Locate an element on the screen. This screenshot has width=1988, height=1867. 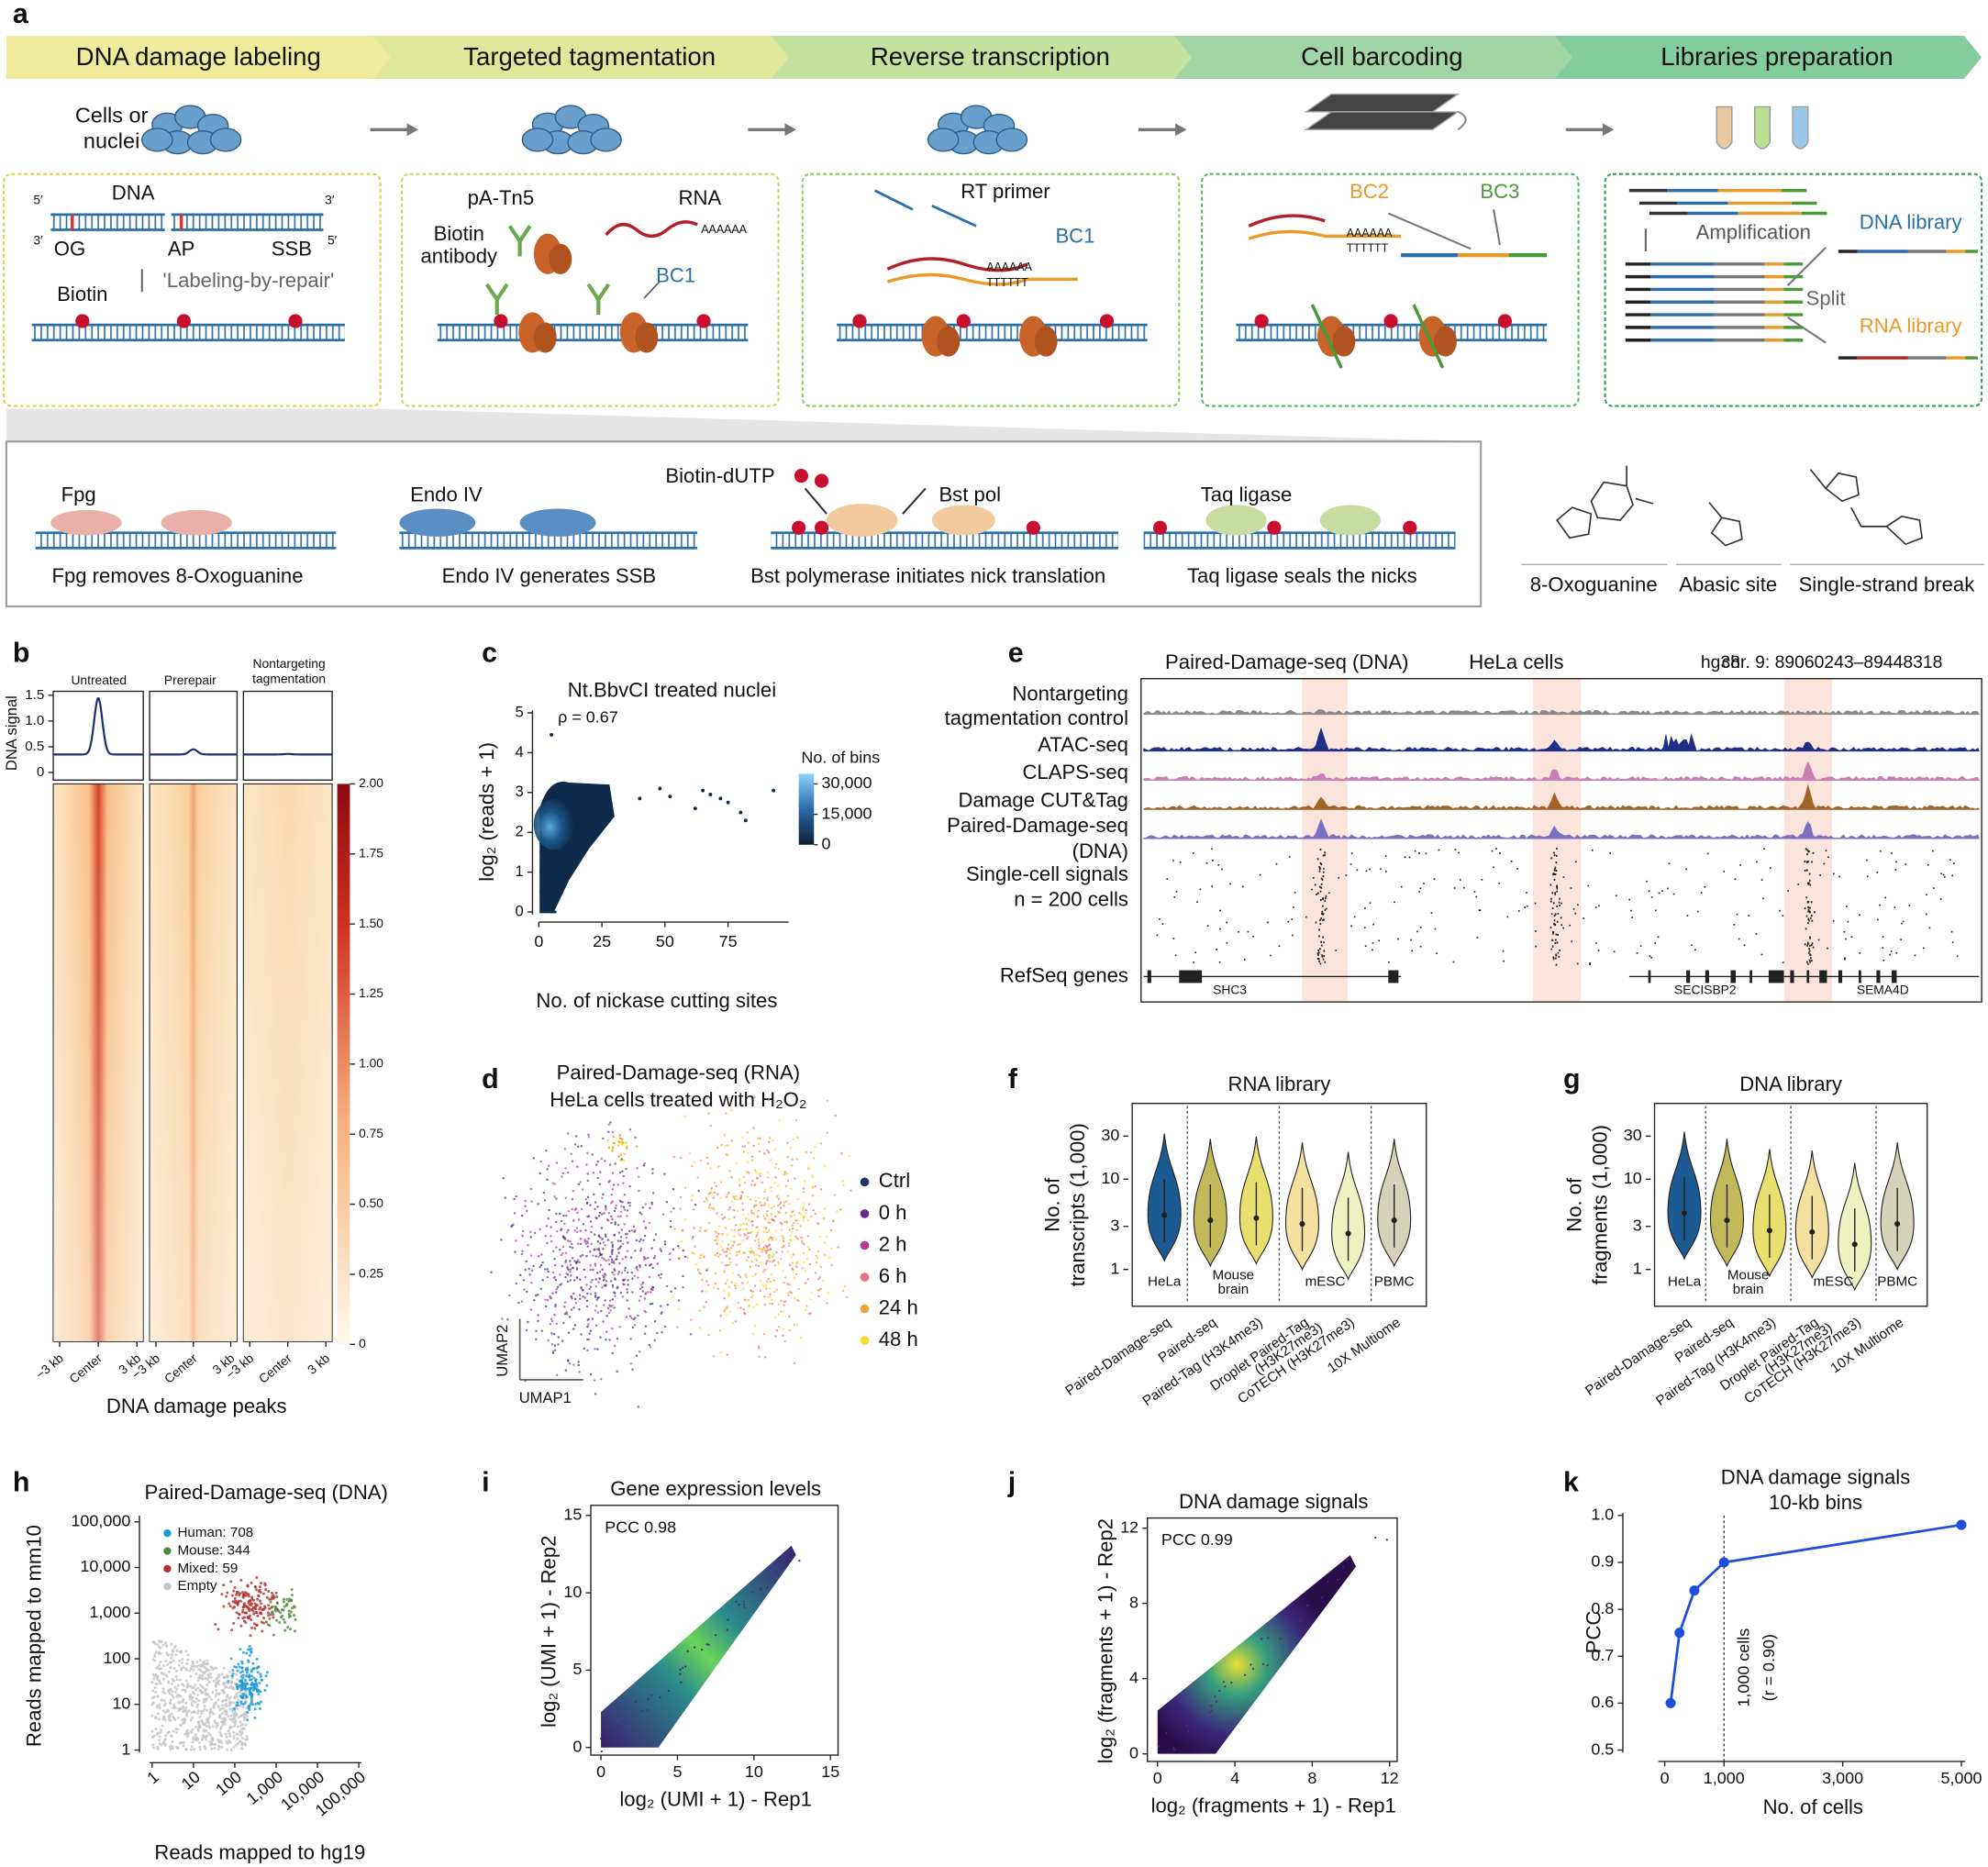
label: Gene expression levels is located at coordinates (715, 1489).